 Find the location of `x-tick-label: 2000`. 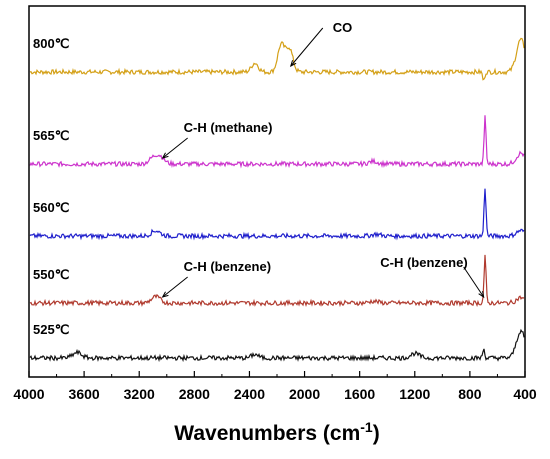

x-tick-label: 2000 is located at coordinates (304, 394).